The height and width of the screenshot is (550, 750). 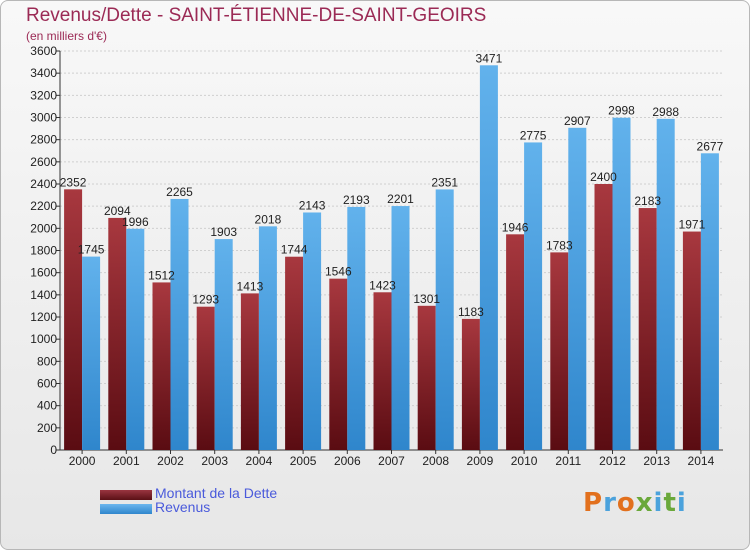 I want to click on data-label-dette: 1512, so click(x=161, y=275).